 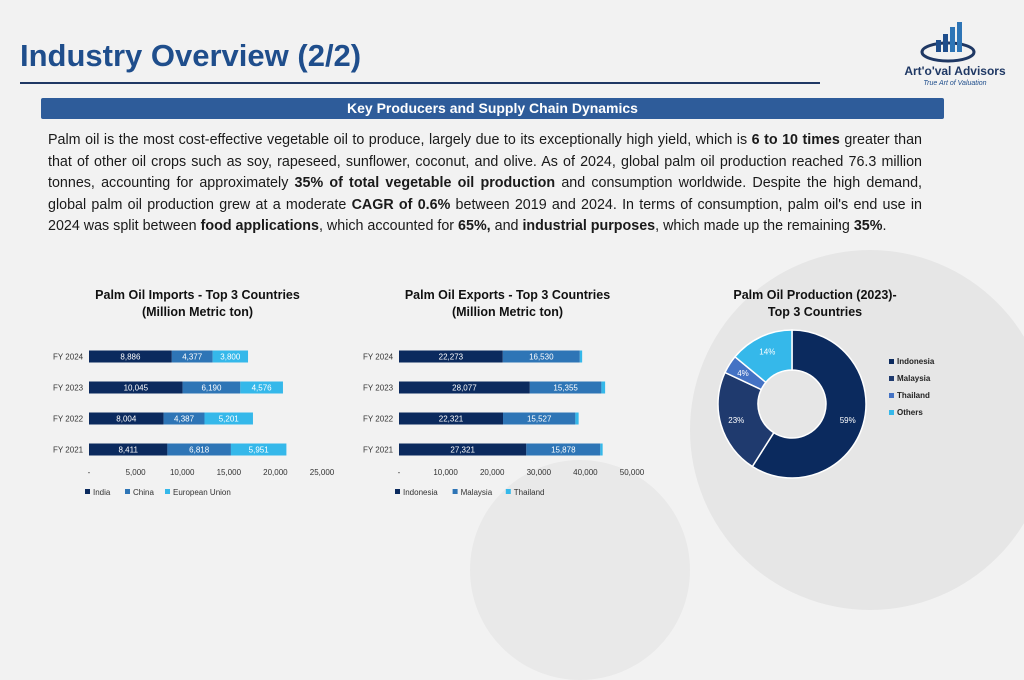 I want to click on imports-chart-title-line1: Palm Oil Imports - Top 3 Countries, so click(x=197, y=295).